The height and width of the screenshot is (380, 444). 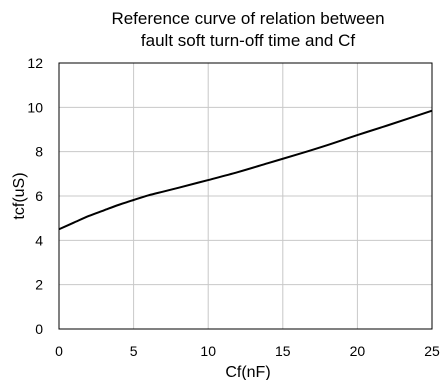 What do you see at coordinates (432, 351) in the screenshot?
I see `x-tick-label: 25` at bounding box center [432, 351].